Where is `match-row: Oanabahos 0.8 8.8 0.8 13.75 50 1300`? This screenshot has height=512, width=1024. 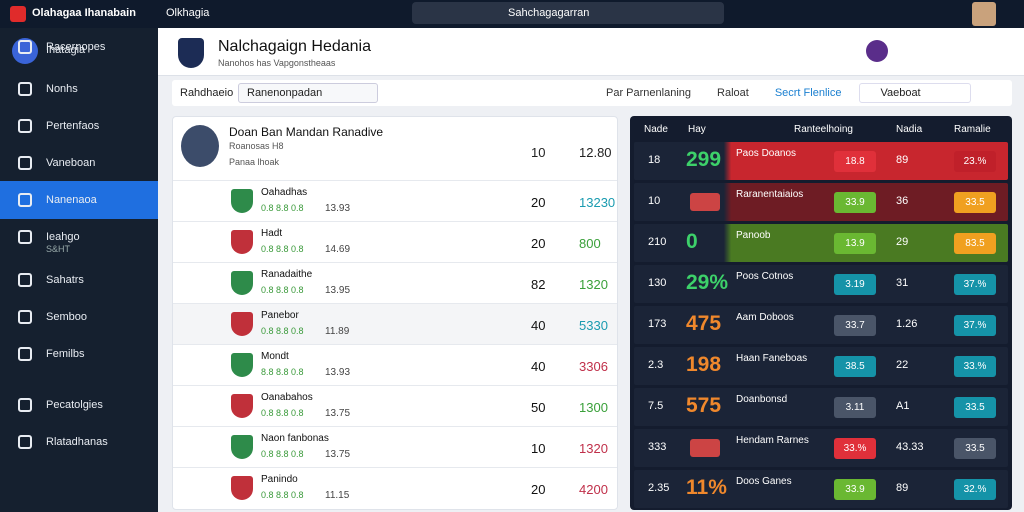 match-row: Oanabahos 0.8 8.8 0.8 13.75 50 1300 is located at coordinates (395, 405).